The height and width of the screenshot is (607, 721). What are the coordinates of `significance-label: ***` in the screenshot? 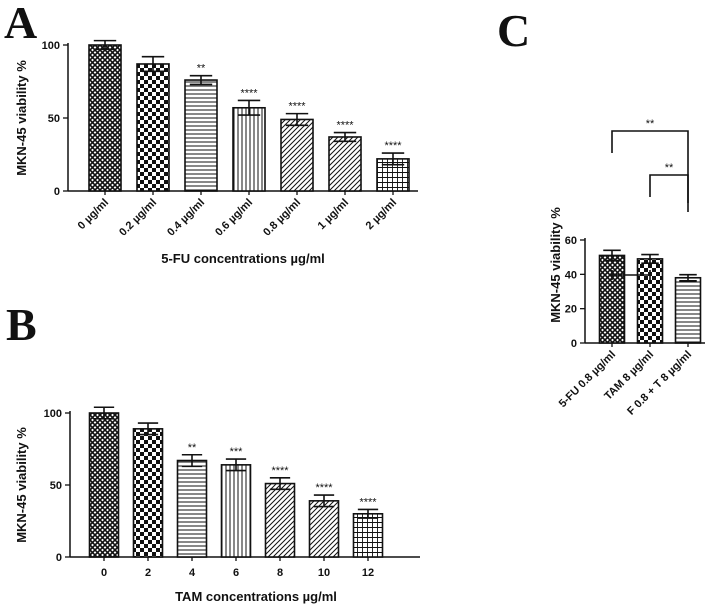 It's located at (237, 452).